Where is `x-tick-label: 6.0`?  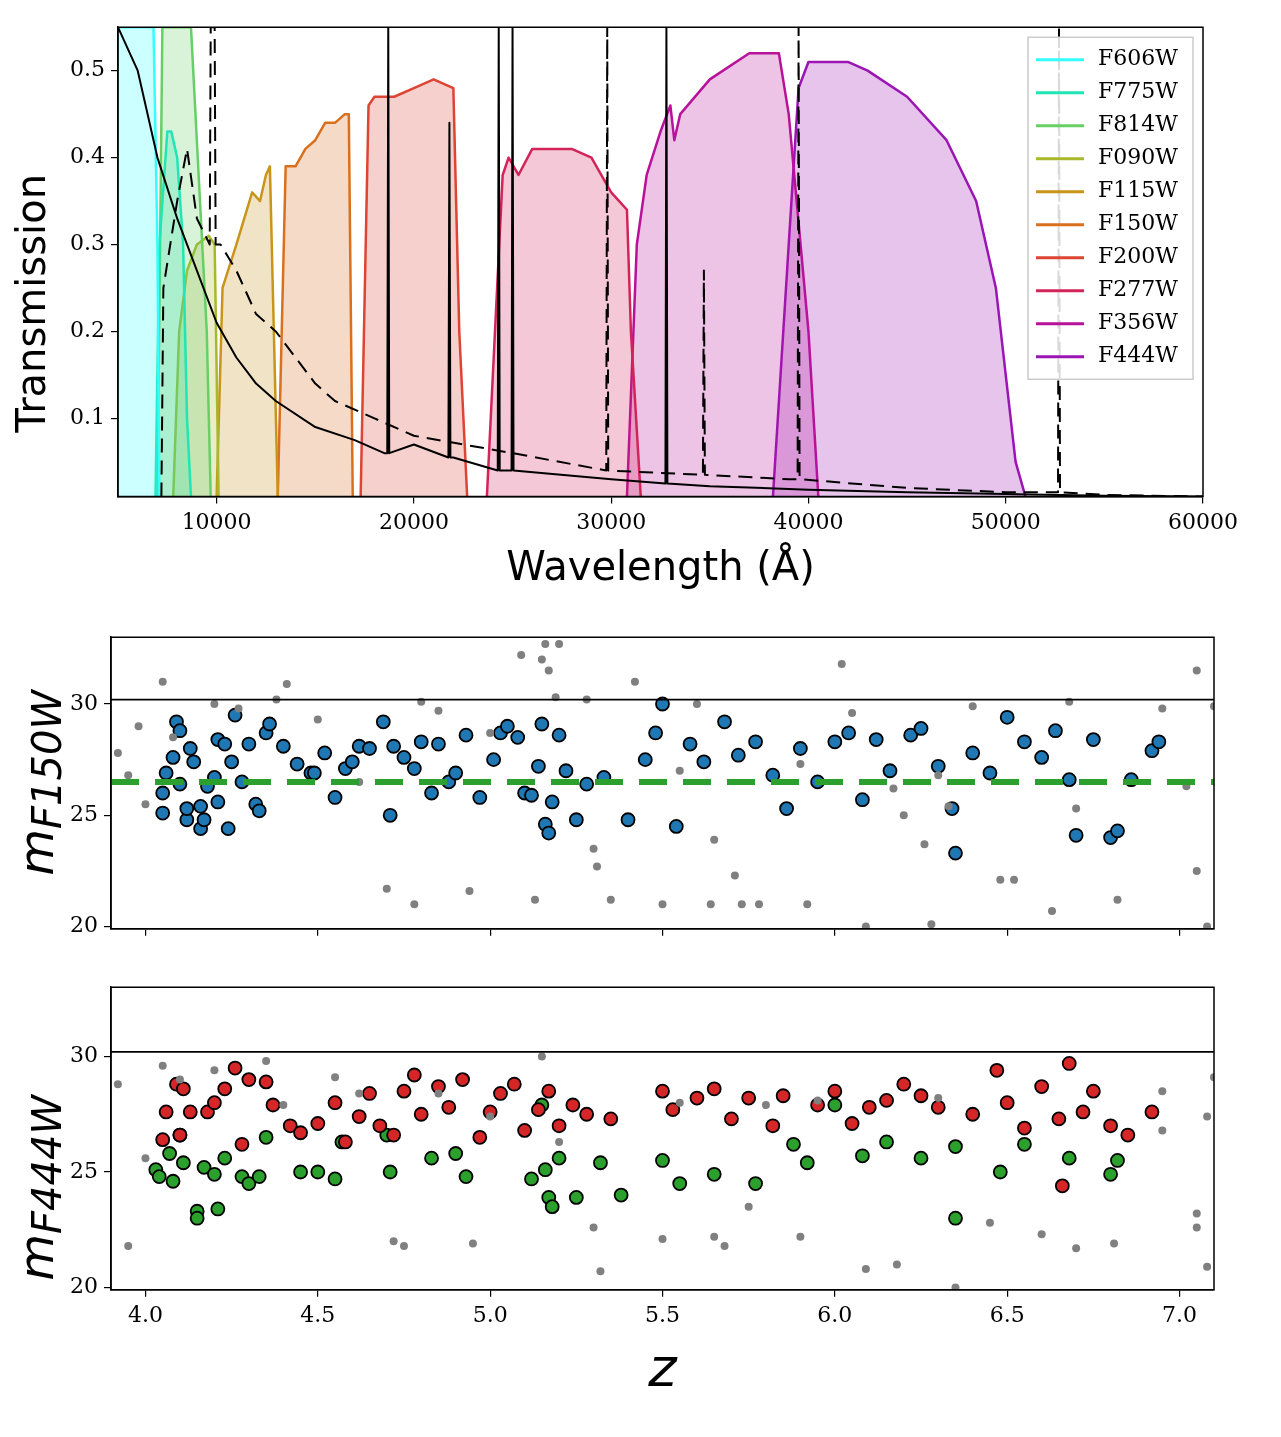 x-tick-label: 6.0 is located at coordinates (835, 1314).